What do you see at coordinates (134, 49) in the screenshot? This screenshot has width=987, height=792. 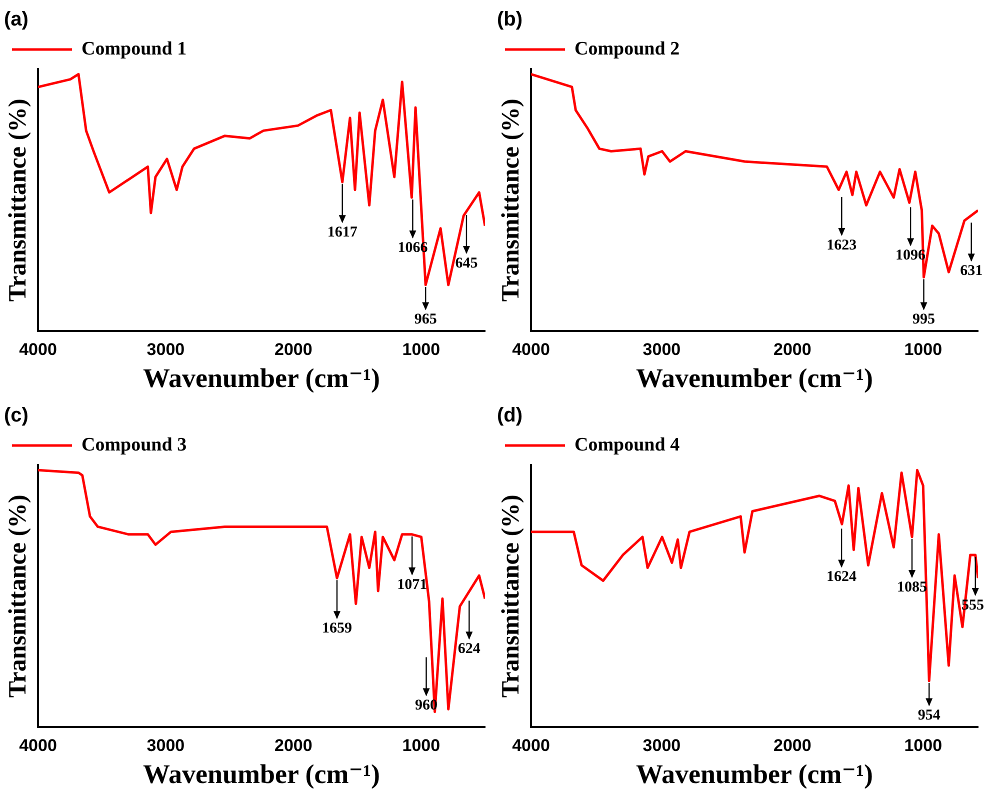 I see `legend-label: Compound 1` at bounding box center [134, 49].